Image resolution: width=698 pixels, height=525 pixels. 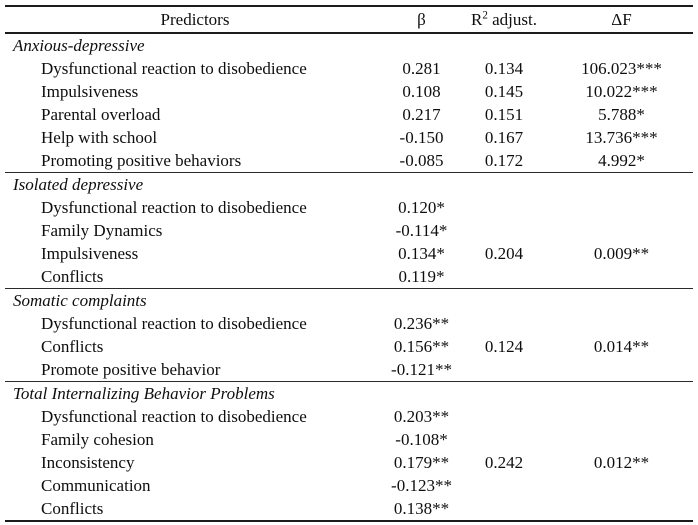 What do you see at coordinates (349, 346) in the screenshot?
I see `table-row: Conflicts 0.156** 0.124 0.014**` at bounding box center [349, 346].